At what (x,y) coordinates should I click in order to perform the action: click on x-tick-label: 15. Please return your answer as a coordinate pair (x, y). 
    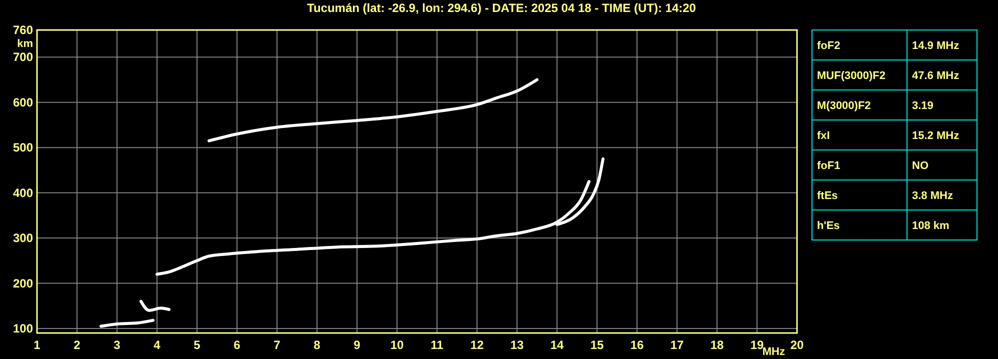
    Looking at the image, I should click on (597, 345).